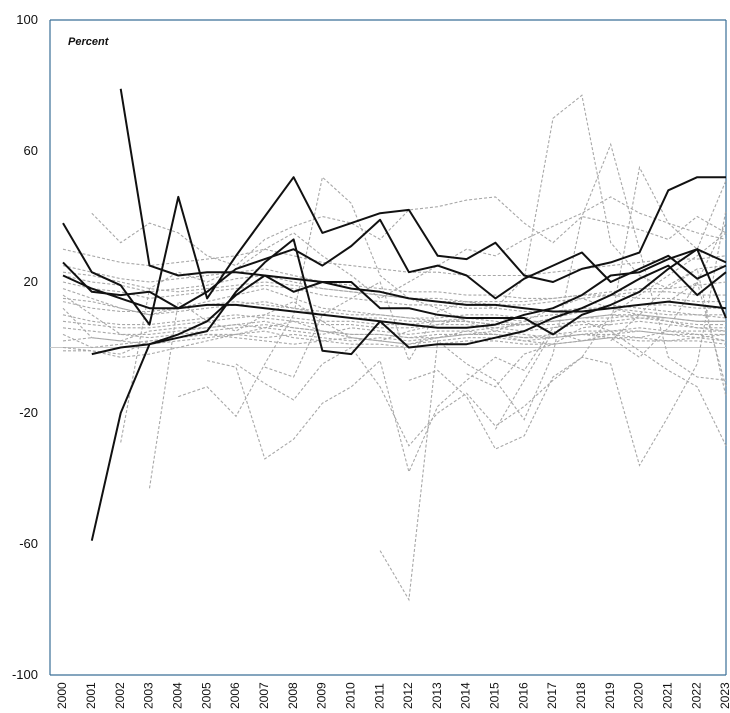 The height and width of the screenshot is (713, 730). What do you see at coordinates (523, 695) in the screenshot?
I see `x-tick-label: 2016` at bounding box center [523, 695].